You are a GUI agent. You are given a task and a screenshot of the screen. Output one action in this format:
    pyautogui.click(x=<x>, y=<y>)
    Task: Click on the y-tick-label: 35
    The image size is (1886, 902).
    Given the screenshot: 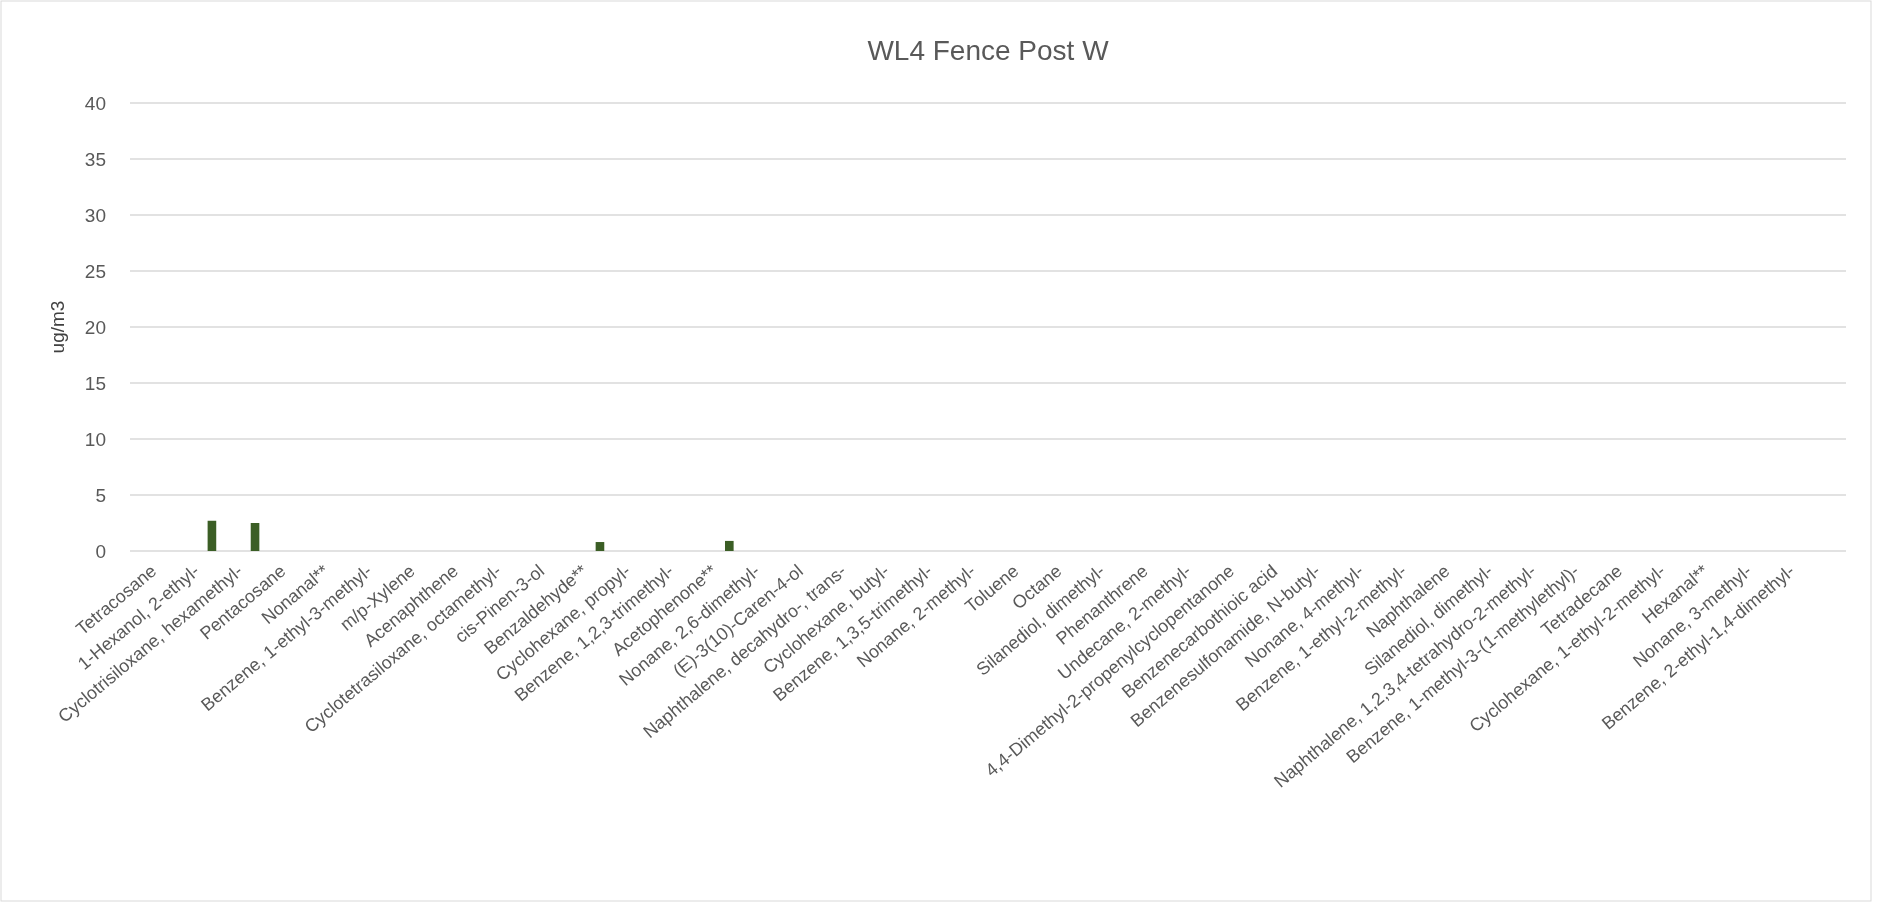 What is the action you would take?
    pyautogui.click(x=95, y=159)
    